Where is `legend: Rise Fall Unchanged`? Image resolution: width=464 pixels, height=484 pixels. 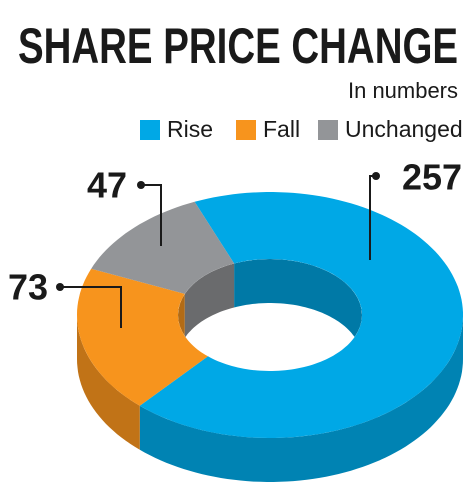 legend: Rise Fall Unchanged is located at coordinates (301, 129).